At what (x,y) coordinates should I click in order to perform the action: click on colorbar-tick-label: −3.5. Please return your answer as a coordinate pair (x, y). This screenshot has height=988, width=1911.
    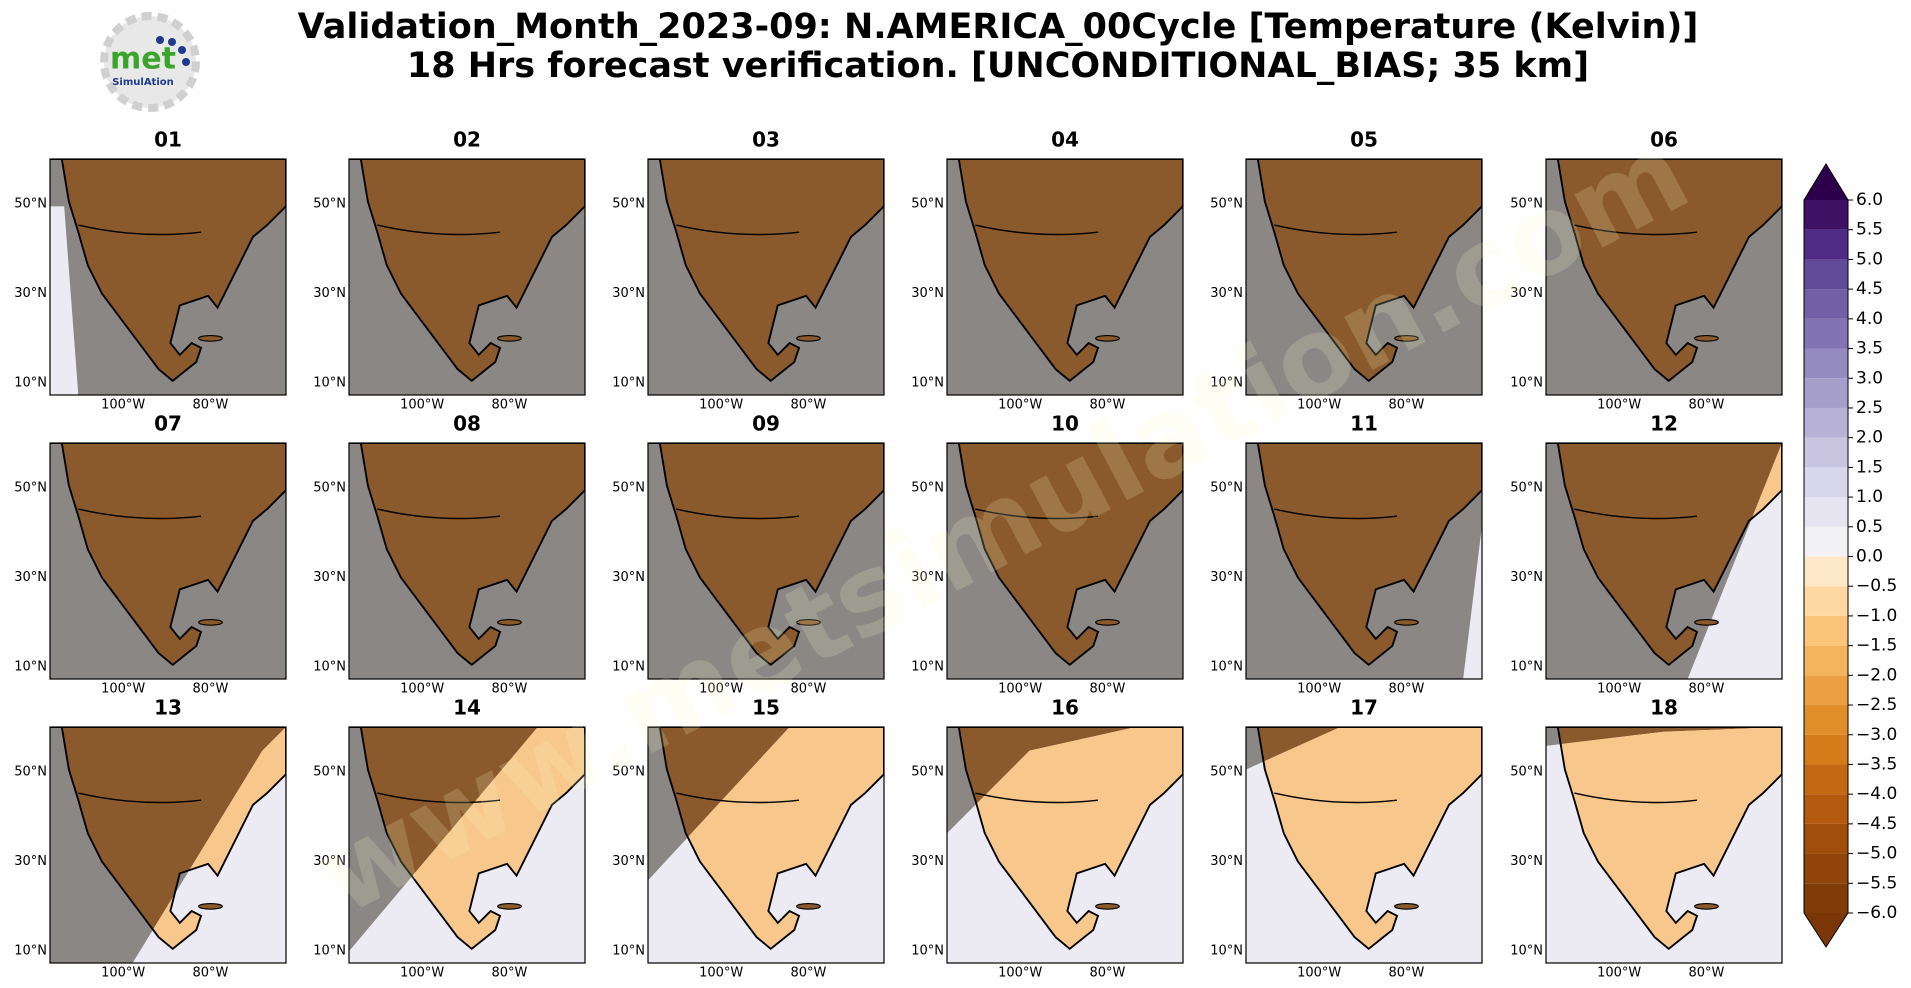
    Looking at the image, I should click on (1876, 764).